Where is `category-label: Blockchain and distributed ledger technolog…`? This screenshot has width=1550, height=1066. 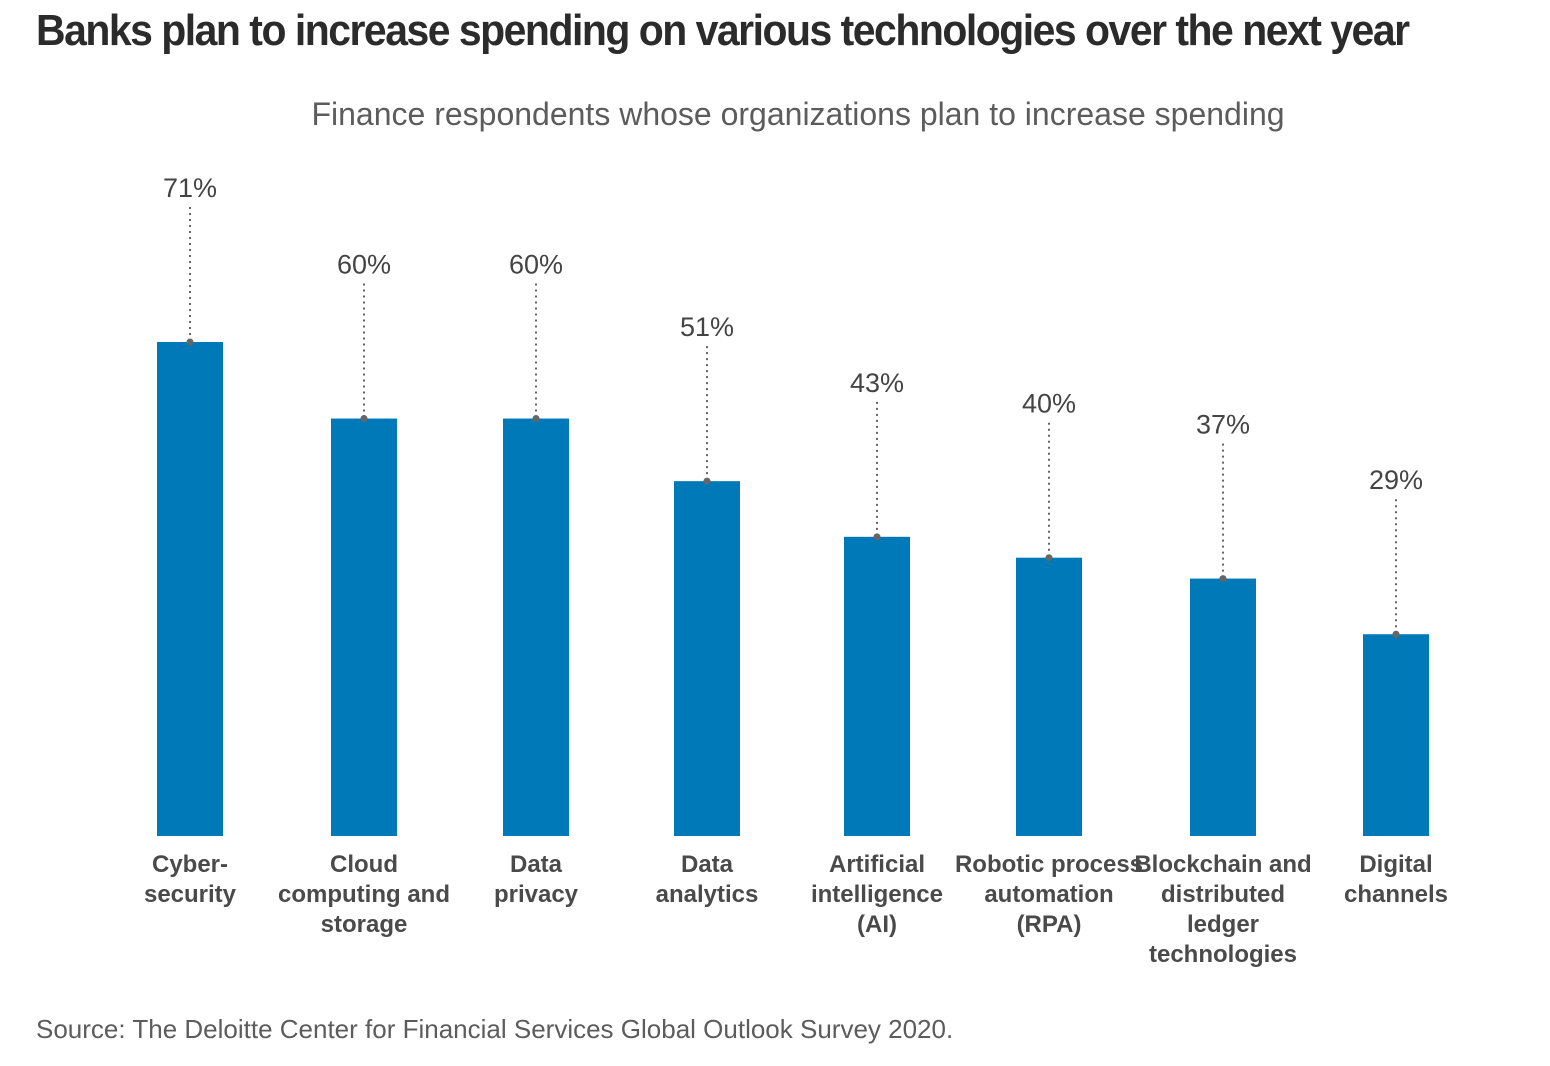 category-label: Blockchain and distributed ledger technolog… is located at coordinates (1222, 909).